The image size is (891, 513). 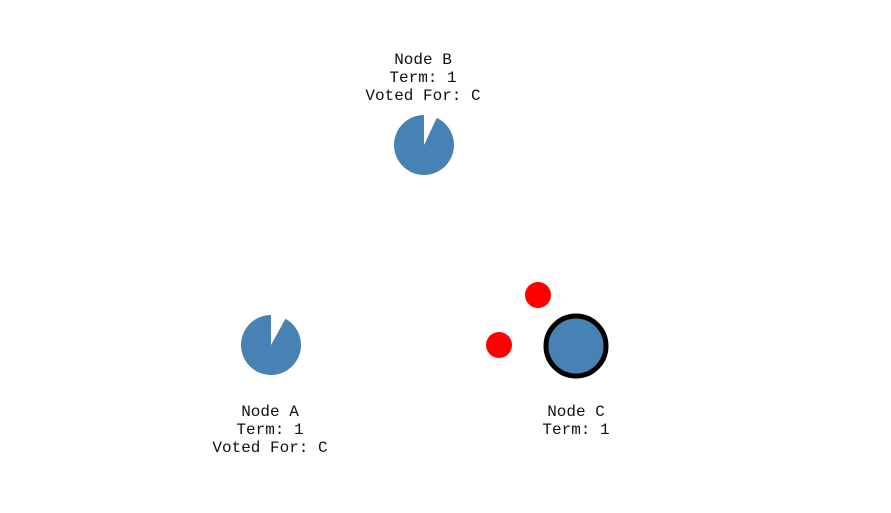 I want to click on node-c-name: Node C, so click(x=576, y=412).